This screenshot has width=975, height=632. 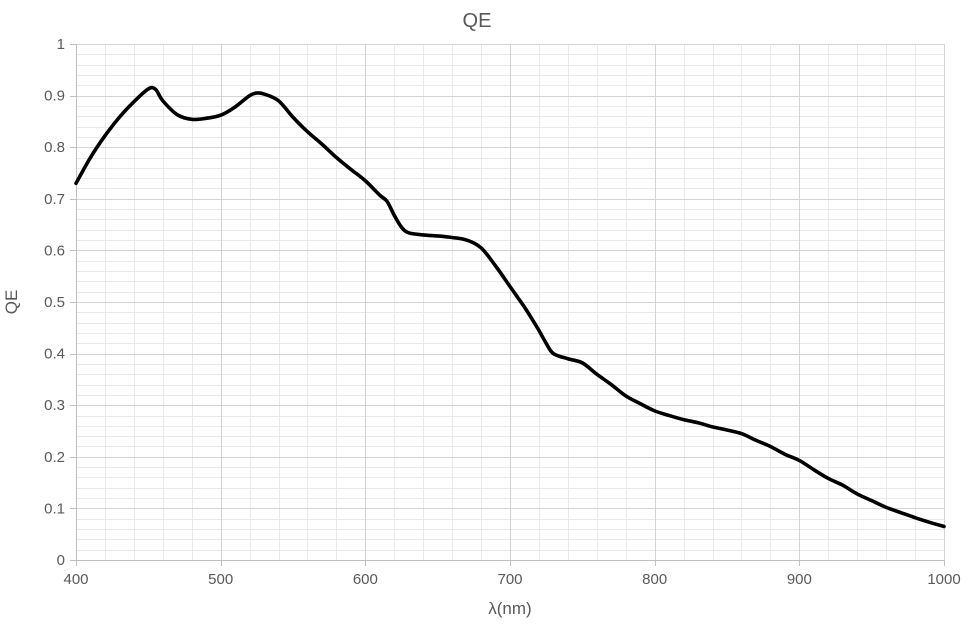 I want to click on y-tick-label: 1, so click(x=61, y=44).